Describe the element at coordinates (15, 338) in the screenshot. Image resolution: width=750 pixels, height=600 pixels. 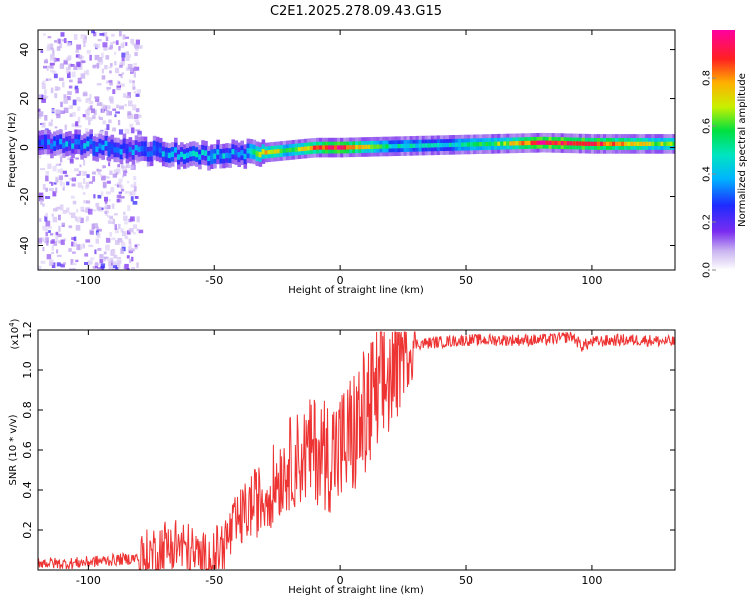
I see `snr-scale-base: (x10` at that location.